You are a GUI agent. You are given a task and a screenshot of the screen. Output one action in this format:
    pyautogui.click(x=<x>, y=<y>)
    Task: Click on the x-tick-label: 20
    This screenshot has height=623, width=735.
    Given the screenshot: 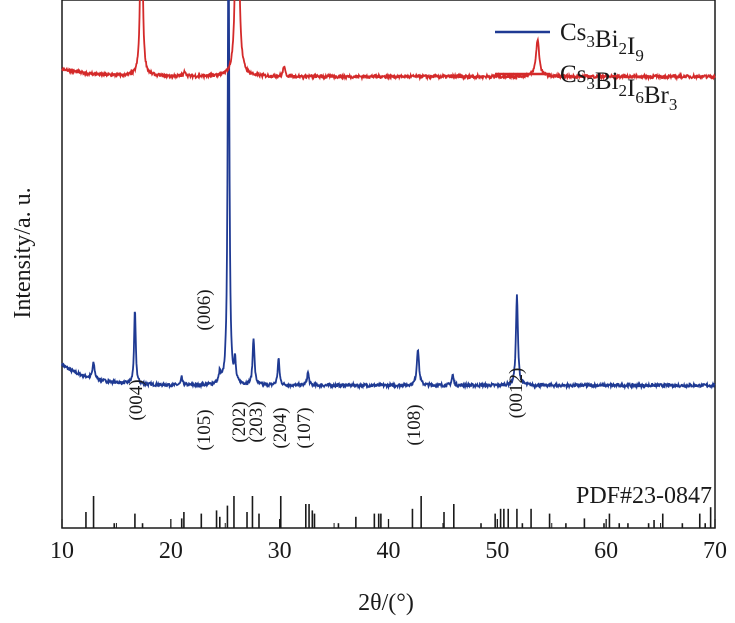 What is the action you would take?
    pyautogui.click(x=171, y=551)
    